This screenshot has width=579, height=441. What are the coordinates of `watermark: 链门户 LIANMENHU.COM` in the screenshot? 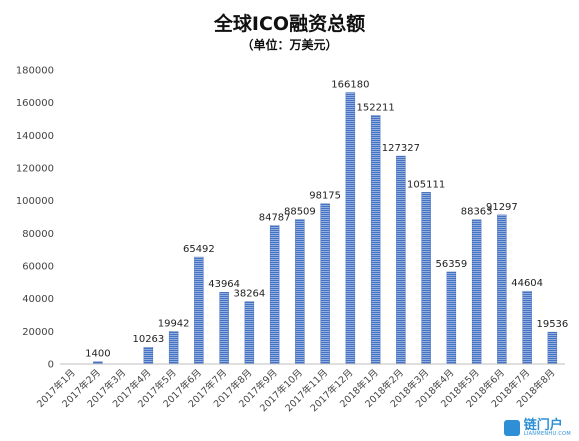 It's located at (537, 427).